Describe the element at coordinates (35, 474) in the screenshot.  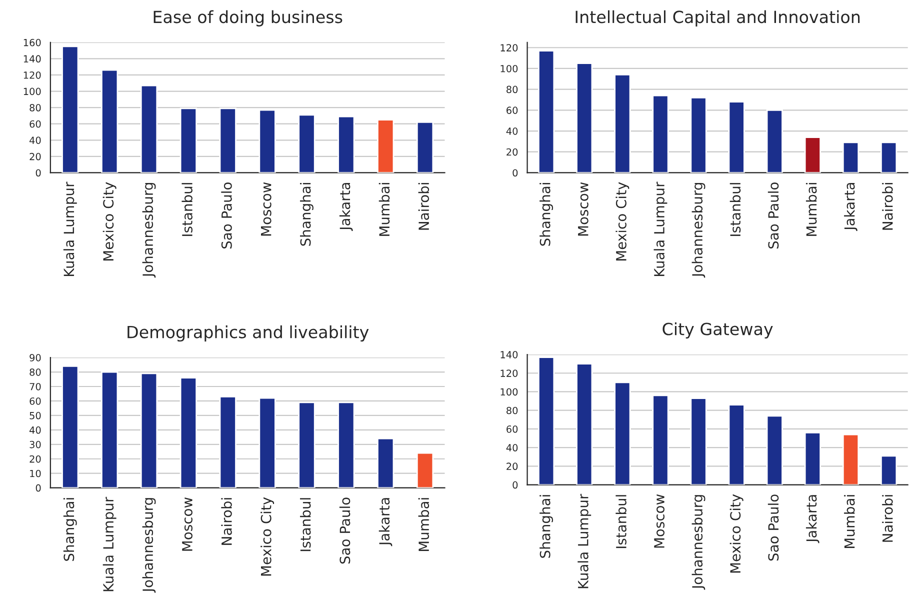
I see `y-tick-label: 10` at that location.